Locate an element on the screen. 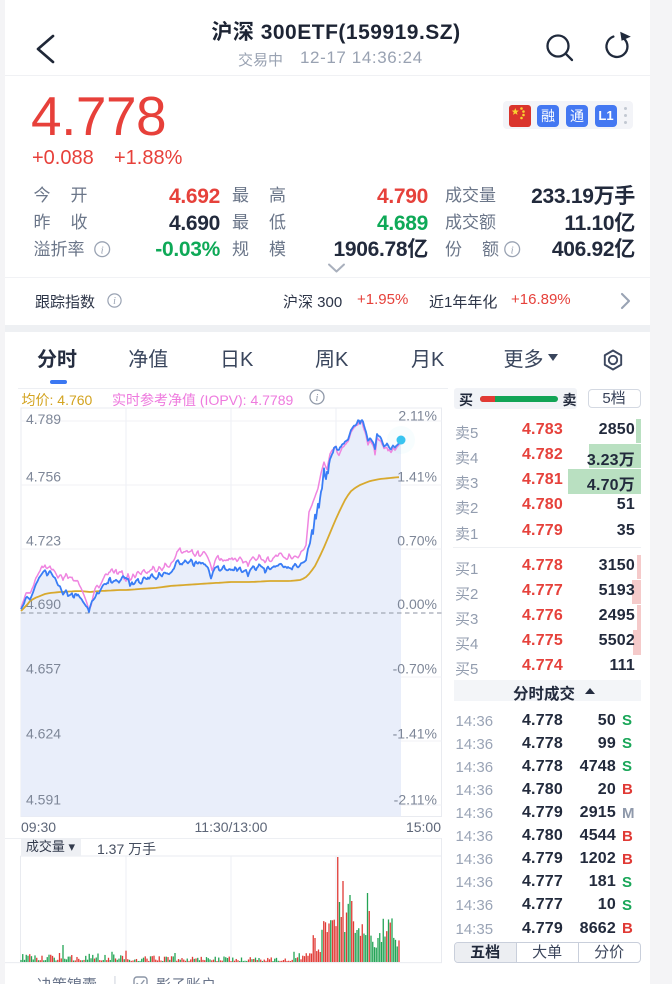  svg-text: 15:00 is located at coordinates (423, 827).